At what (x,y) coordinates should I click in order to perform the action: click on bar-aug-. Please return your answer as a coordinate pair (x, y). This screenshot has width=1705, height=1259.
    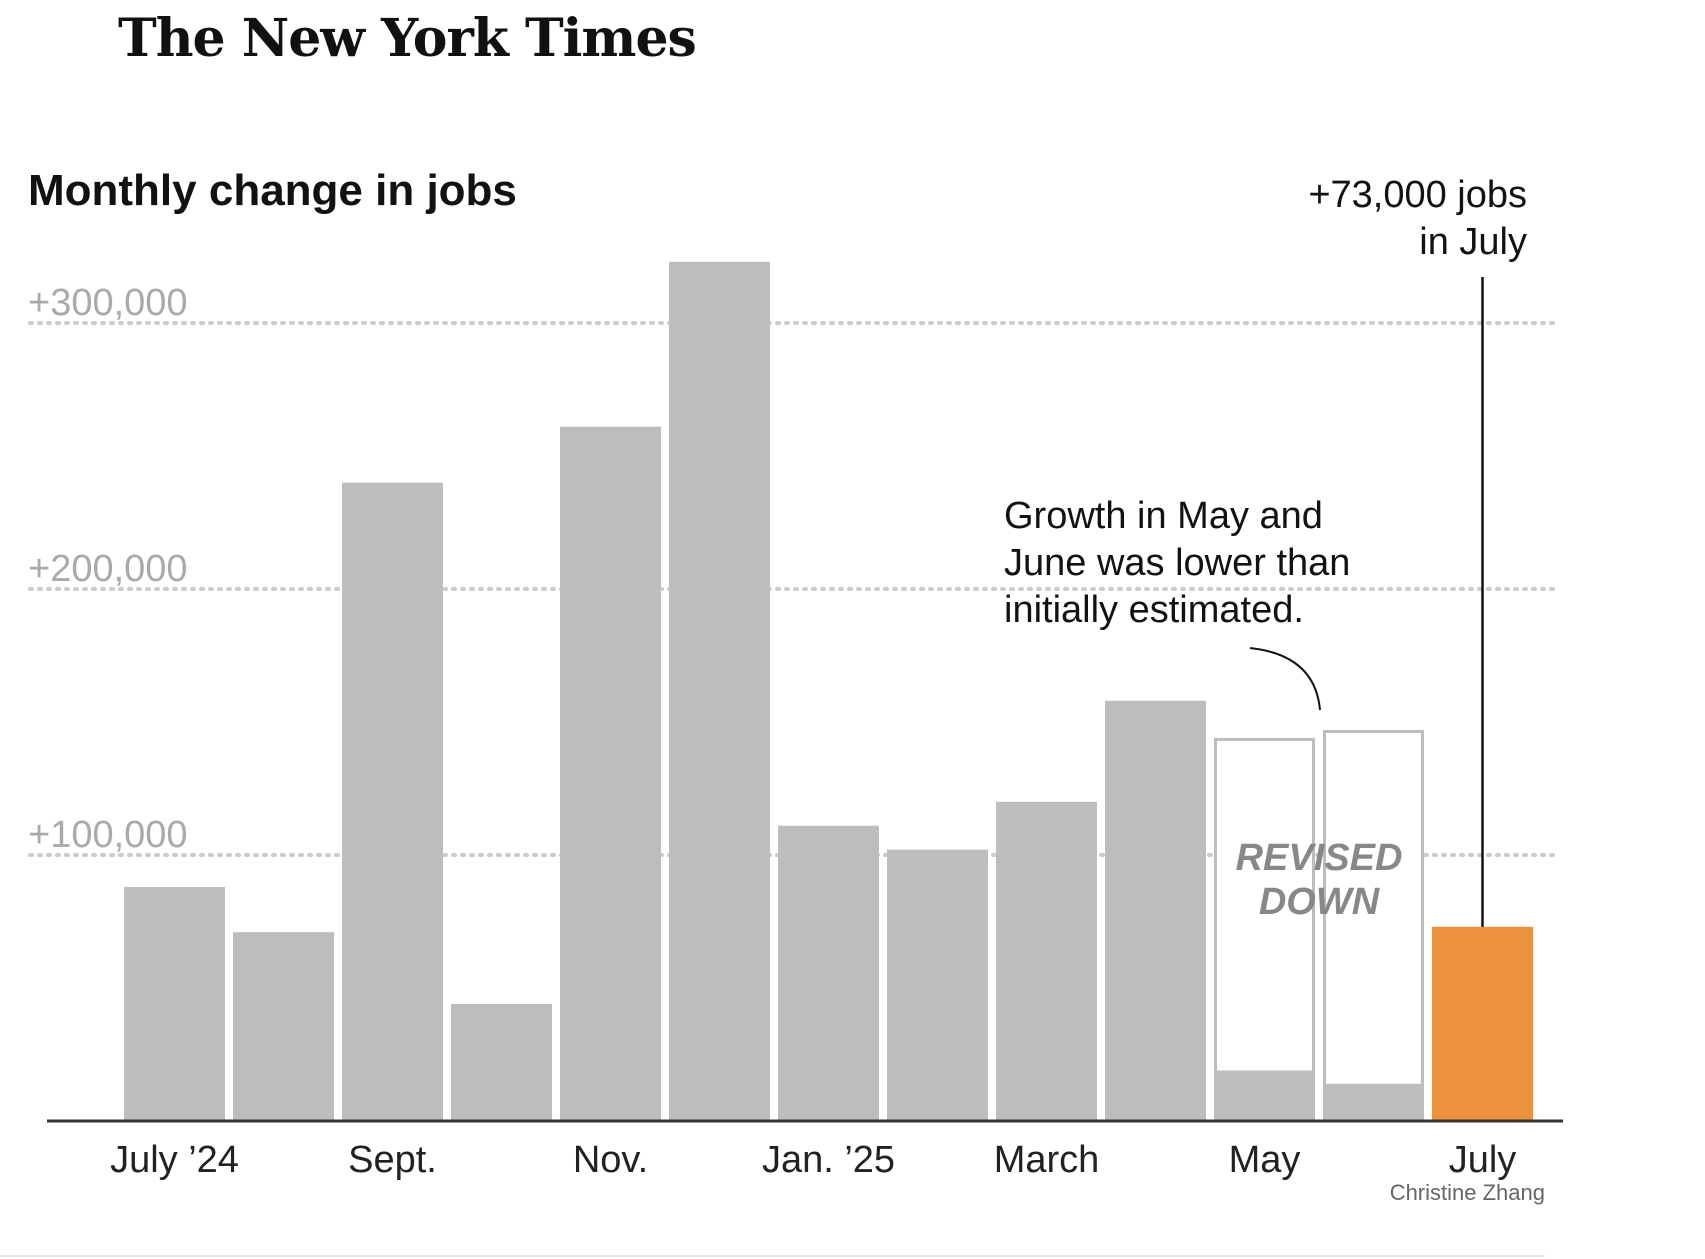
    Looking at the image, I should click on (283, 1026).